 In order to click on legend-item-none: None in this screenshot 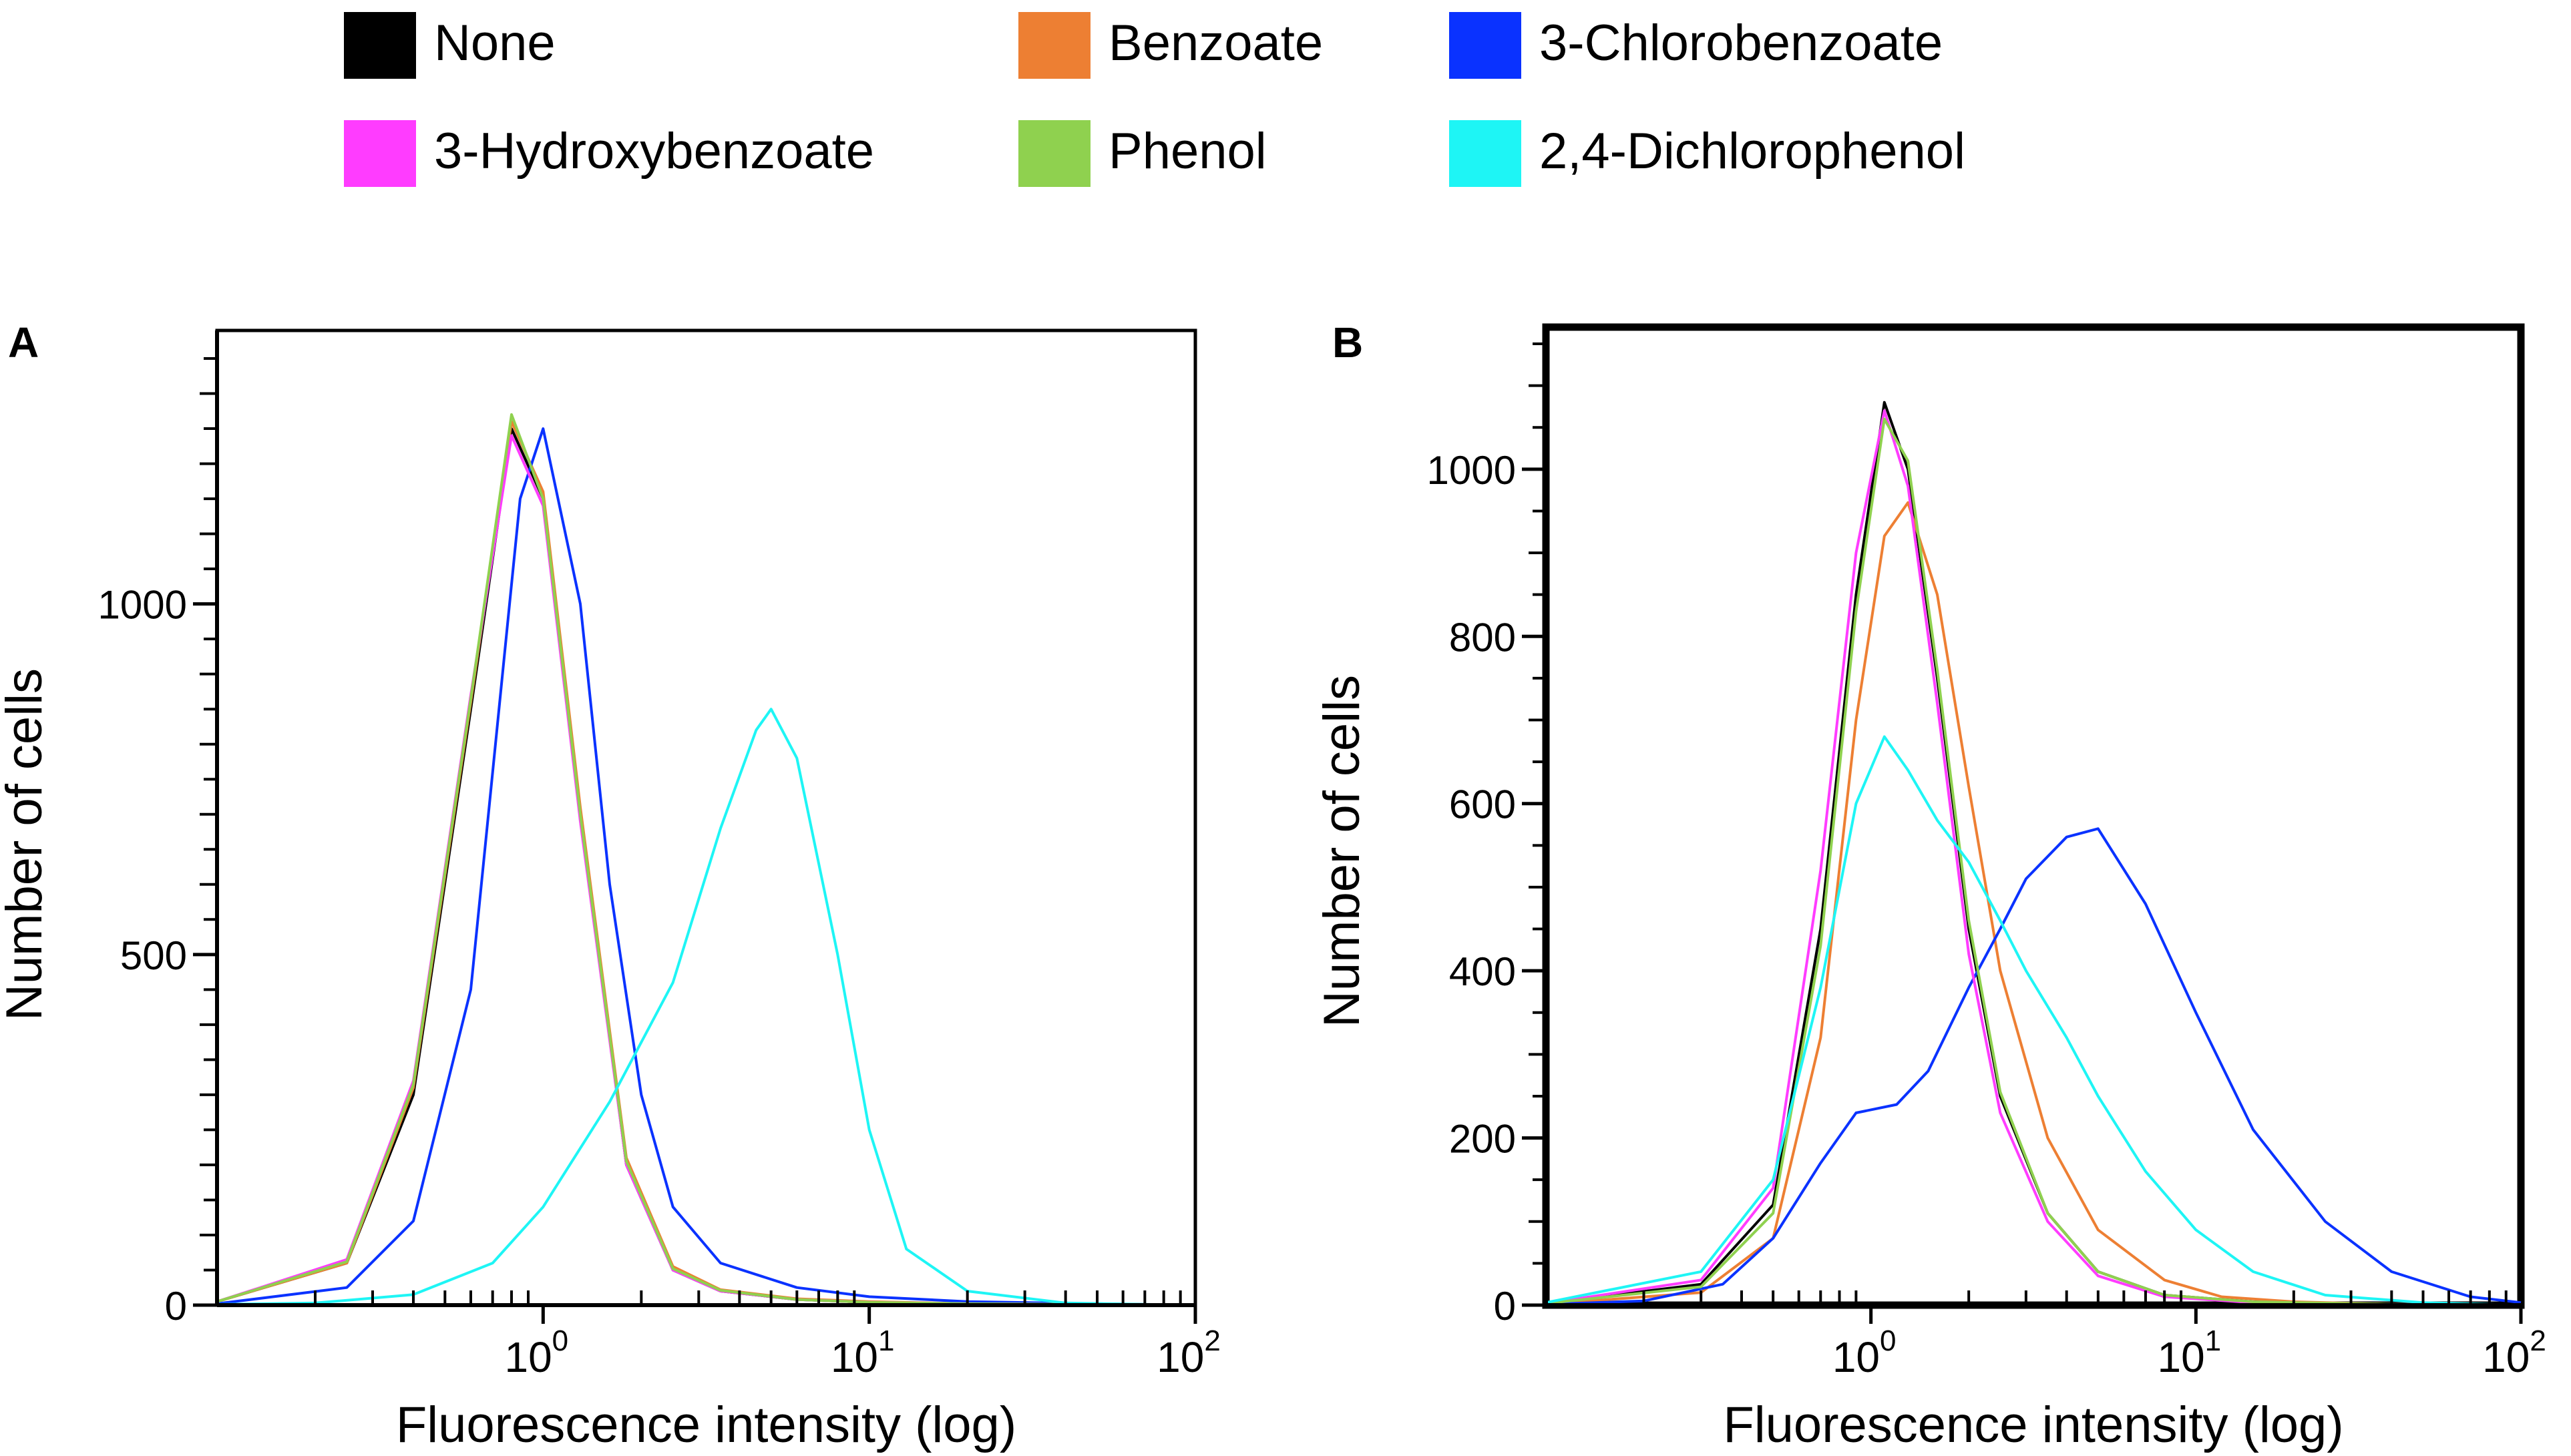, I will do `click(450, 45)`.